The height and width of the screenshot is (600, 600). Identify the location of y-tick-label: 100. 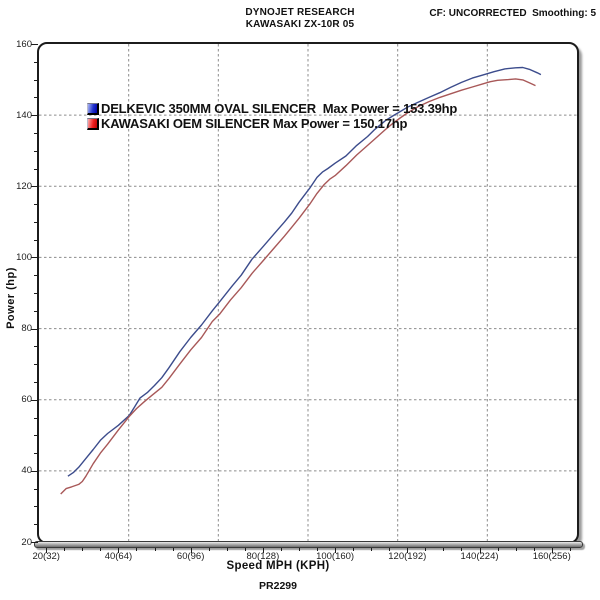
(24, 257).